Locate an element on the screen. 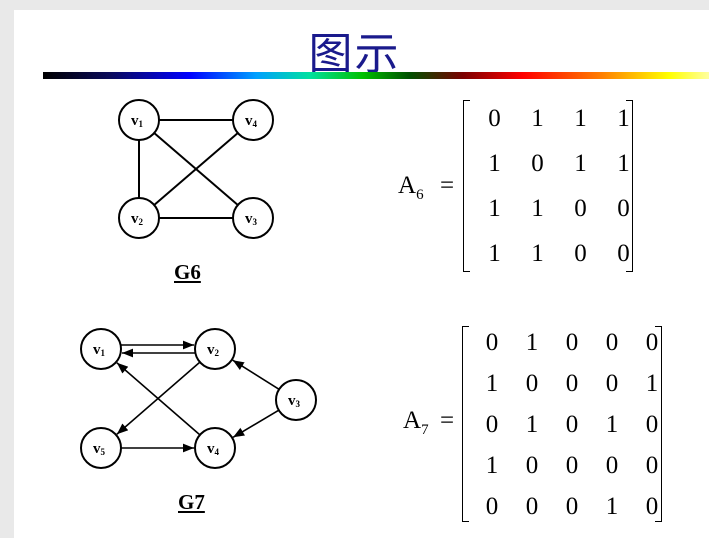 This screenshot has height=538, width=709. g6-edge-v4-v2 is located at coordinates (196, 169).